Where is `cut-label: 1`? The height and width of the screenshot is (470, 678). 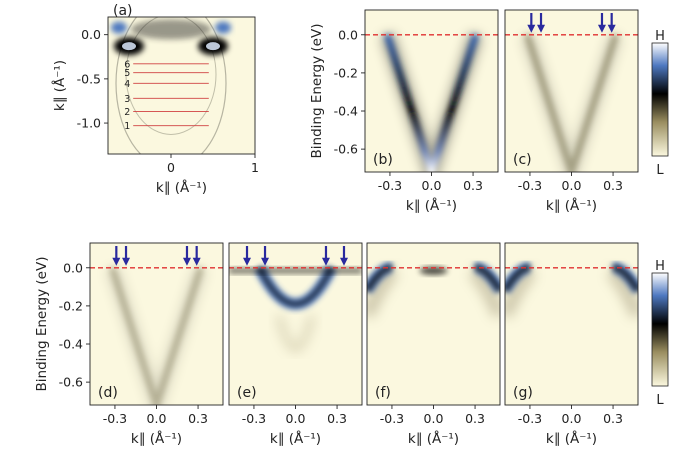 cut-label: 1 is located at coordinates (127, 126).